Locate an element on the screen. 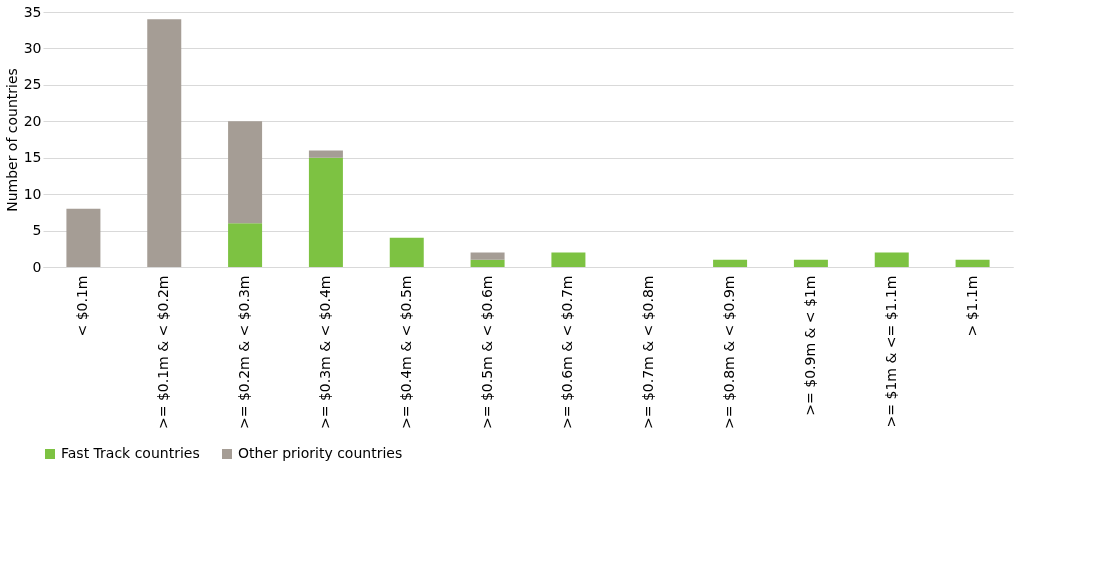  x-tick-label: >= $0.5m & < $0.6m is located at coordinates (486, 352).